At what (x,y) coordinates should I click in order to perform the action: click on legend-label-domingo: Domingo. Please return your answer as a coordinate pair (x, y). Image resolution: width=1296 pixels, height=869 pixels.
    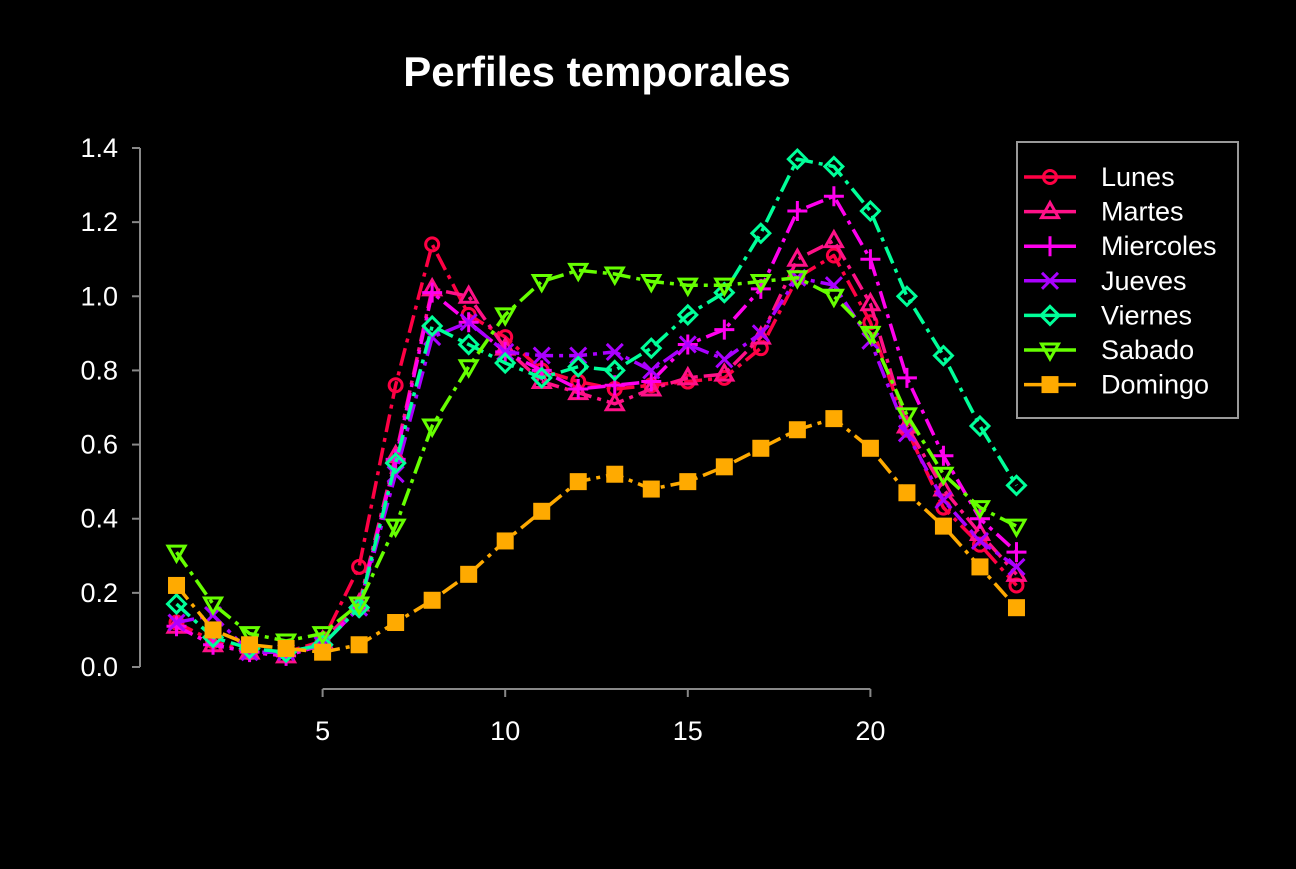
    Looking at the image, I should click on (1155, 385).